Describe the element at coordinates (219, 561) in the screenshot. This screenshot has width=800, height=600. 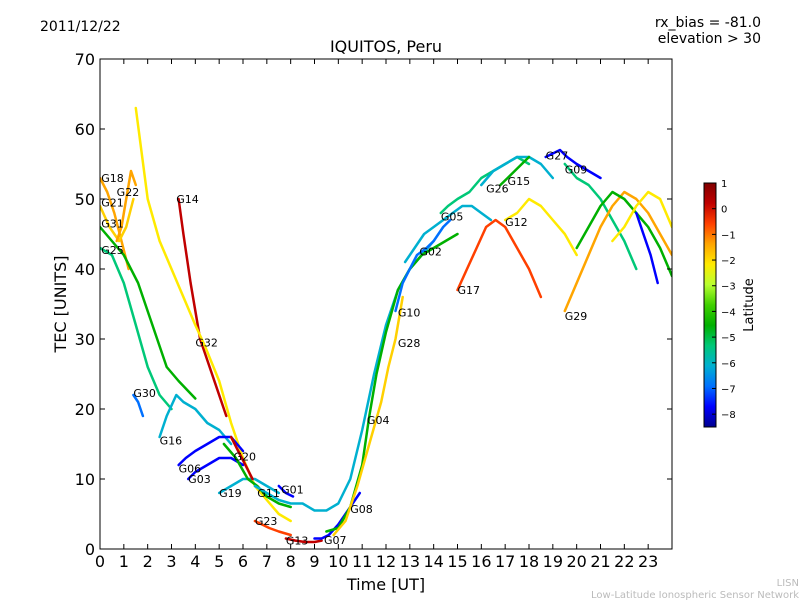
I see `x-tick-label: 5` at that location.